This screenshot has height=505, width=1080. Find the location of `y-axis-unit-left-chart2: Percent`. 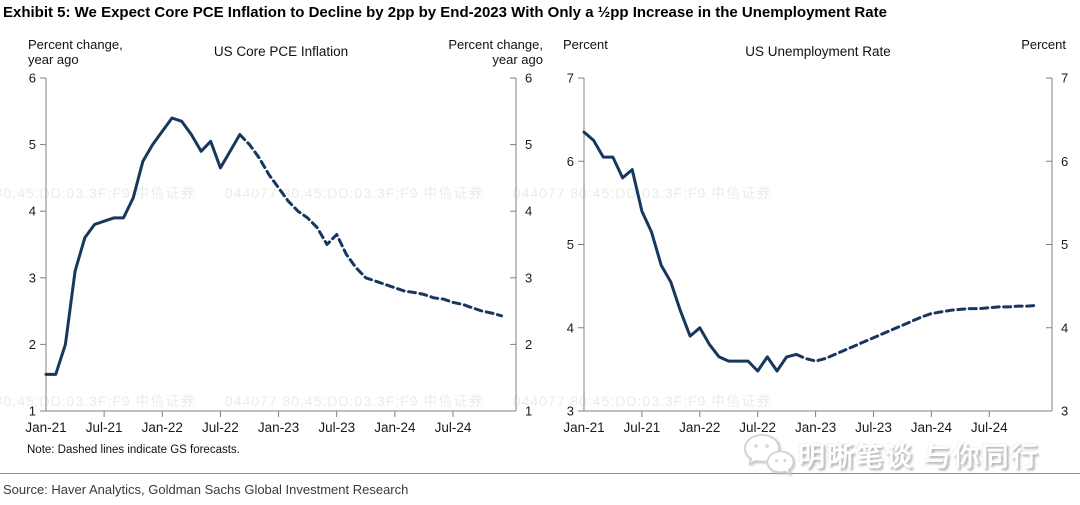

y-axis-unit-left-chart2: Percent is located at coordinates (585, 44).